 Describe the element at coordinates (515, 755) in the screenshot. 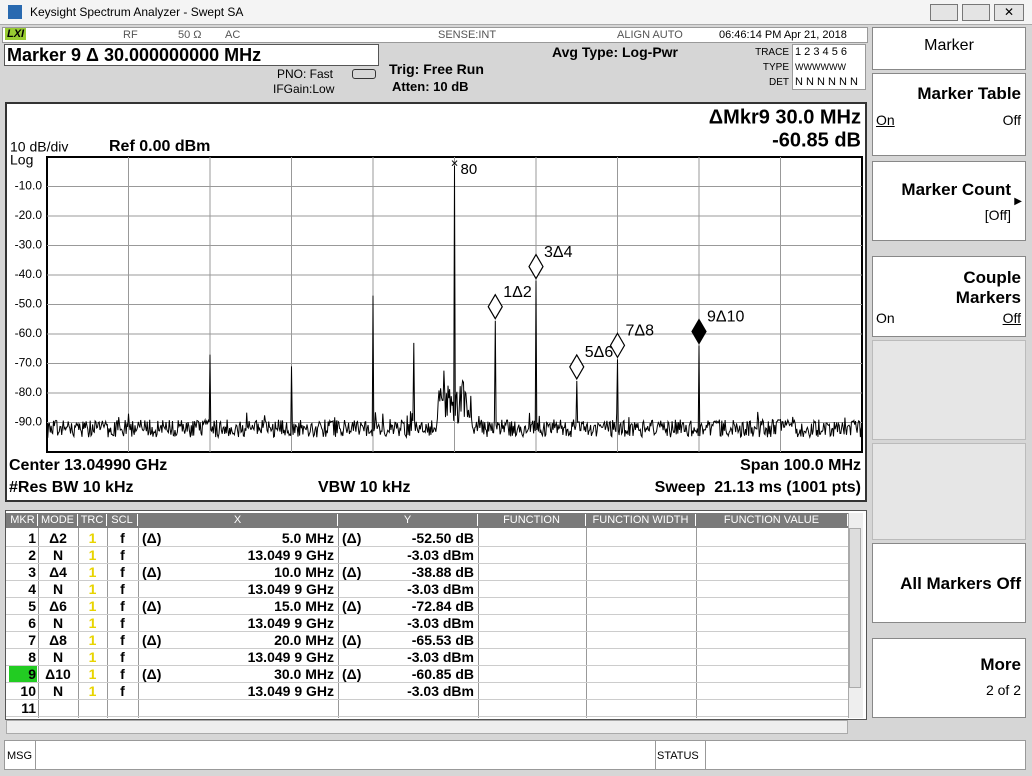

I see `message-bar: MSG STATUS` at that location.